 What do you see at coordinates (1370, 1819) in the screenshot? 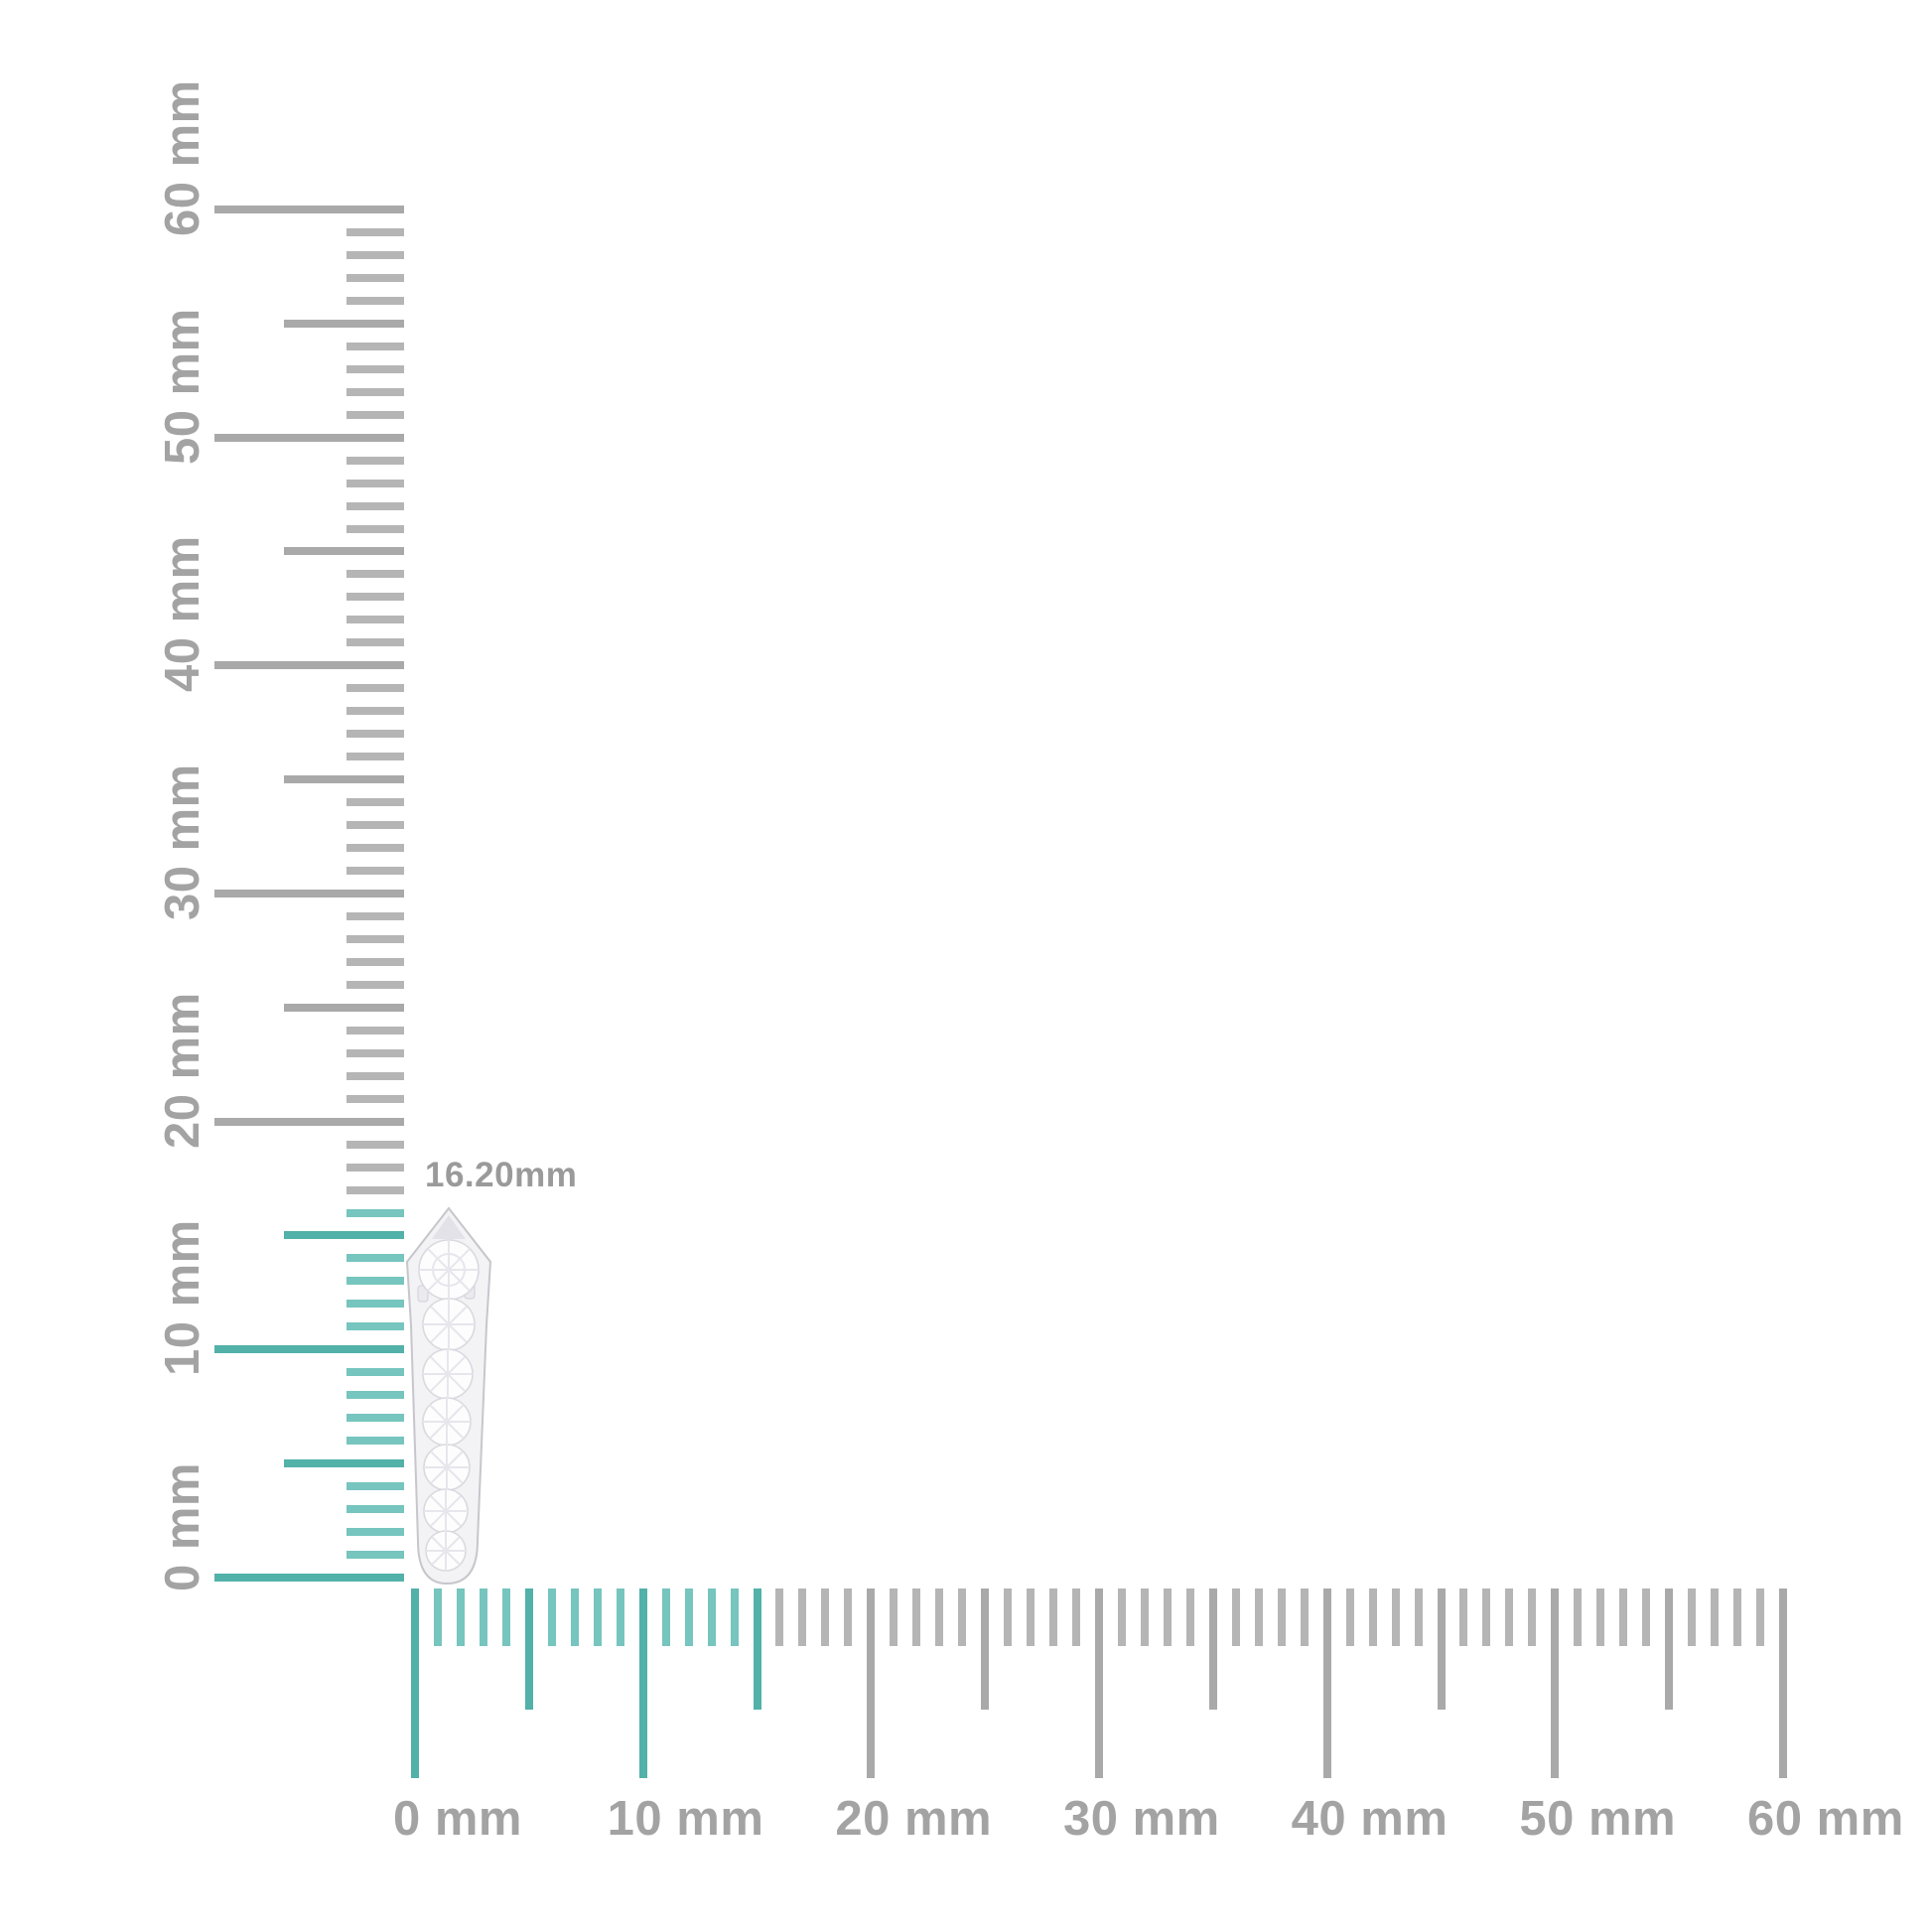
I see `h-axis-label: 40 mm` at bounding box center [1370, 1819].